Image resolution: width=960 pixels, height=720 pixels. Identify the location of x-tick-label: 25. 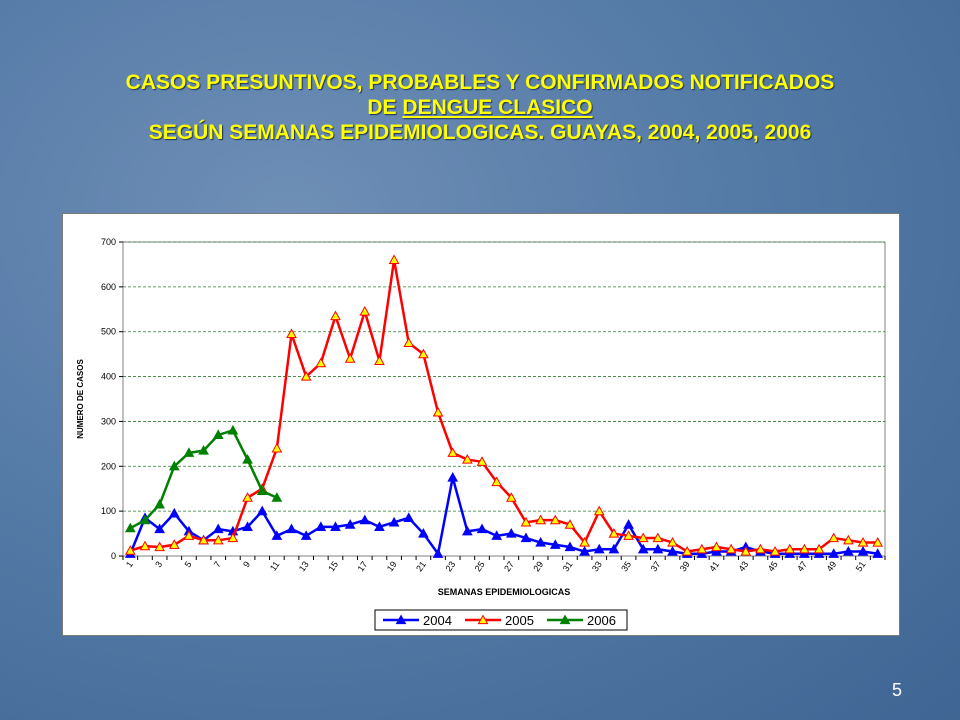
(480, 566).